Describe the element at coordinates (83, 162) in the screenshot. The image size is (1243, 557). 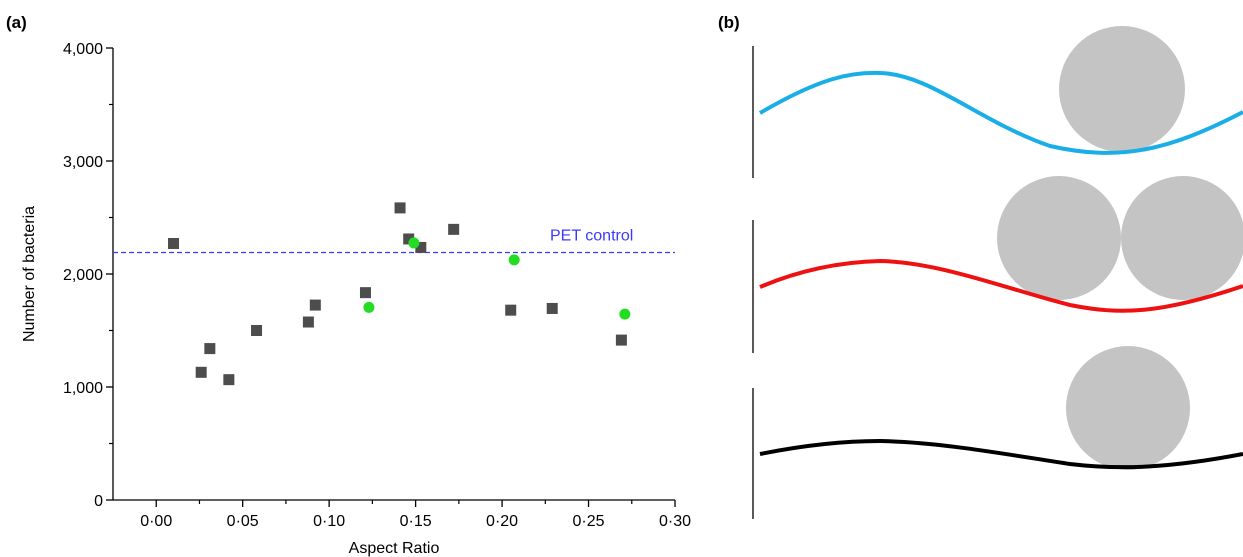
I see `y-tick-label: 3,000` at that location.